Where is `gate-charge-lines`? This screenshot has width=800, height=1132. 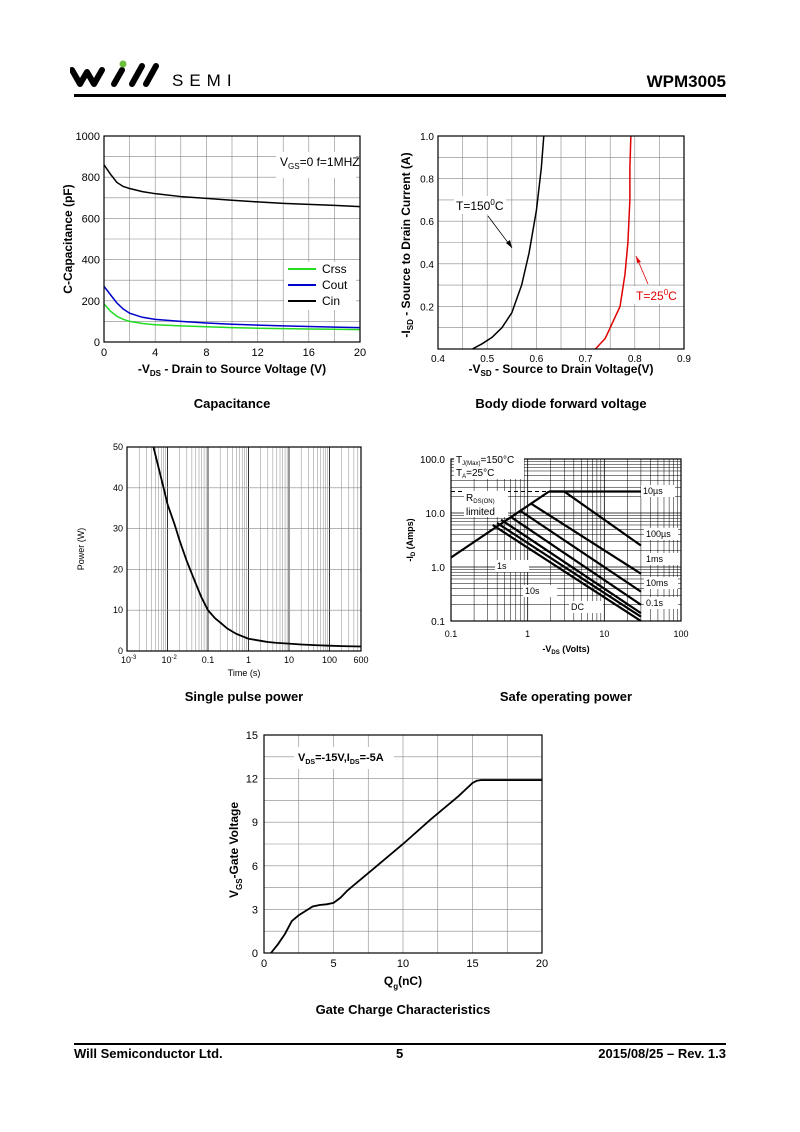
gate-charge-lines is located at coordinates (406, 866).